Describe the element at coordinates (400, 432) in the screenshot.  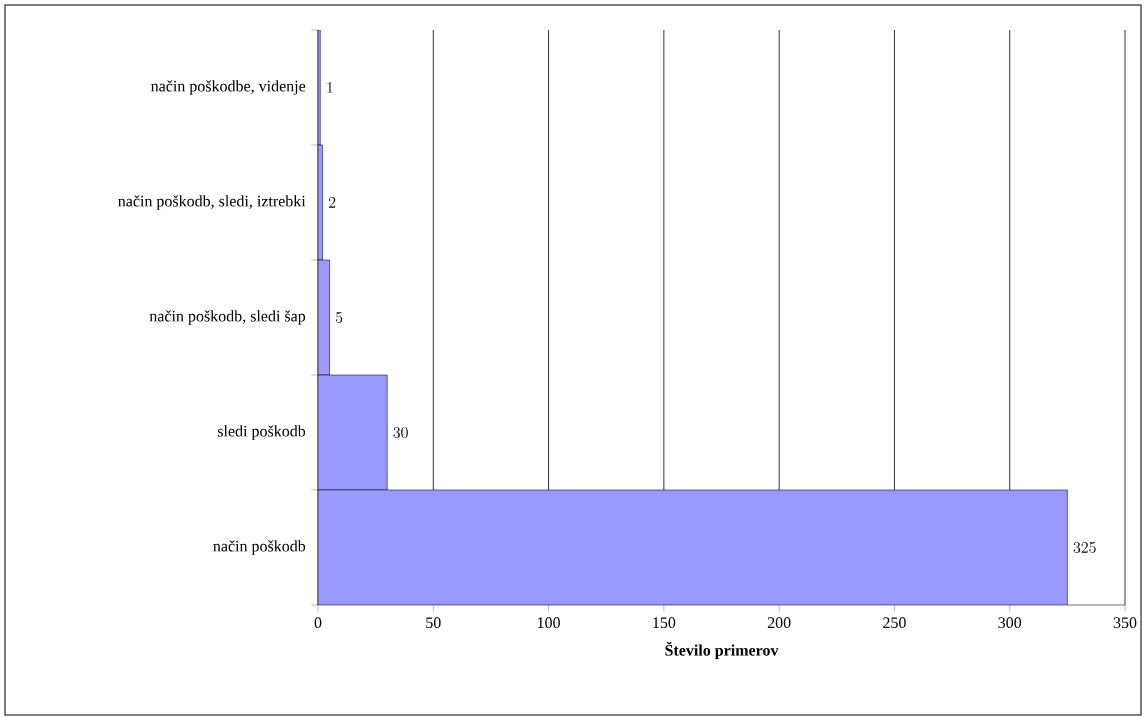
I see `data-label: 30` at that location.